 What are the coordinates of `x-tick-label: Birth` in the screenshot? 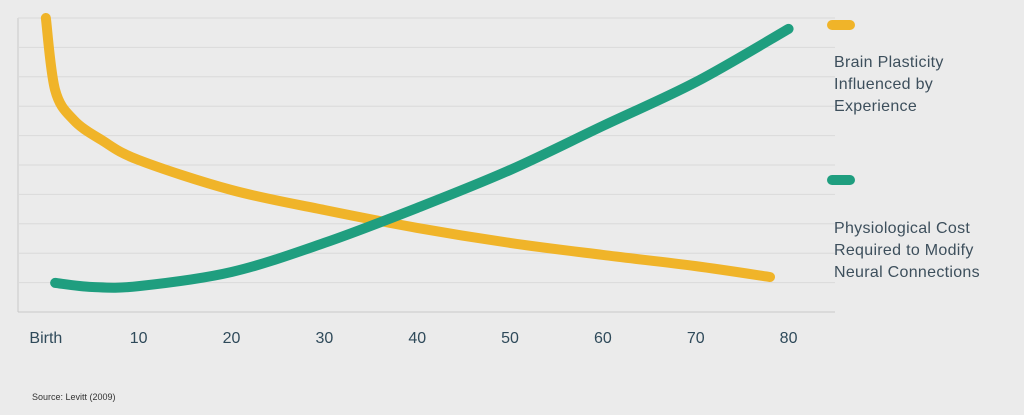 It's located at (45, 338).